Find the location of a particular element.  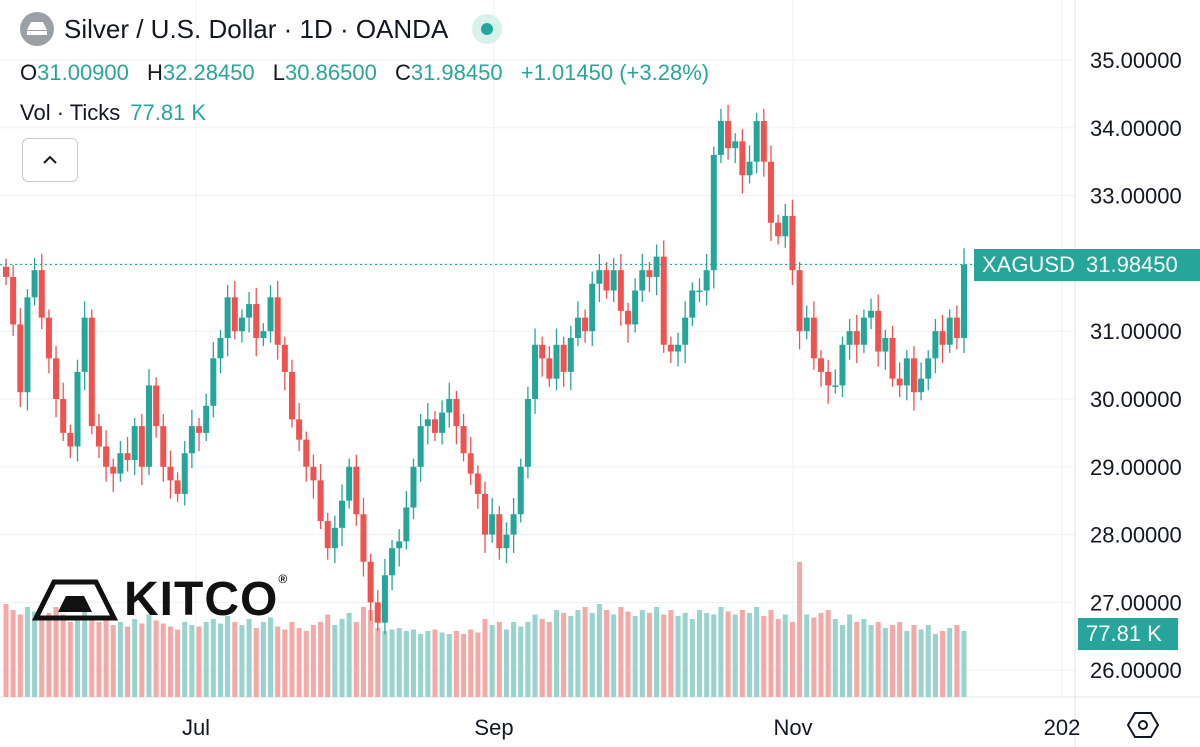

volume-legend: Vol · Ticks 77.81 K is located at coordinates (113, 113).